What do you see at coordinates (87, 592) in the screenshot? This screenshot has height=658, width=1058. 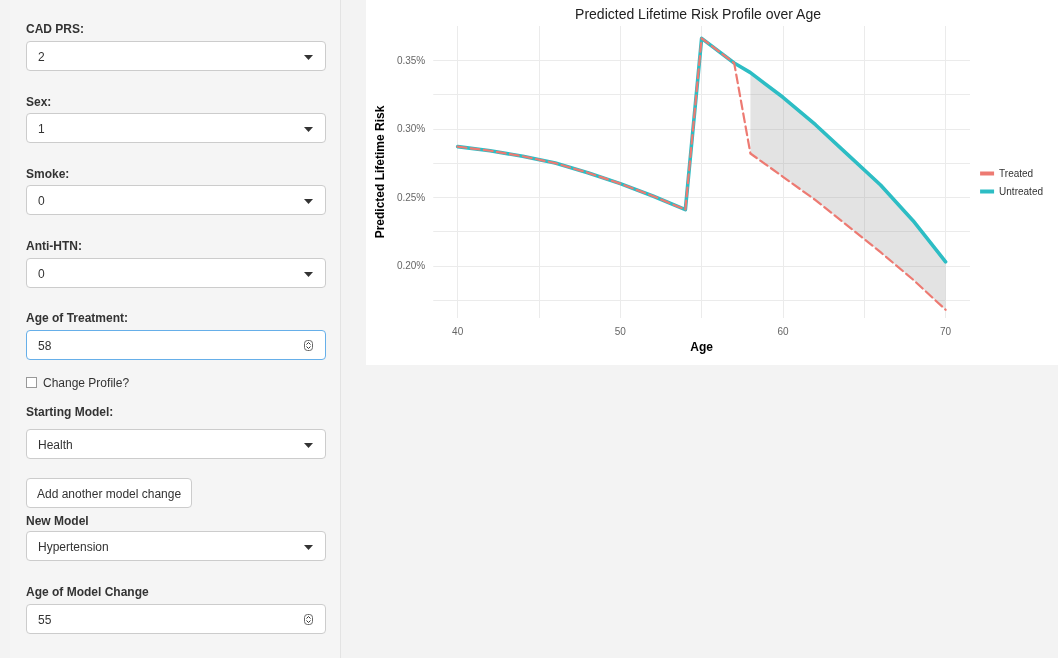 I see `text: Age of Model Change` at bounding box center [87, 592].